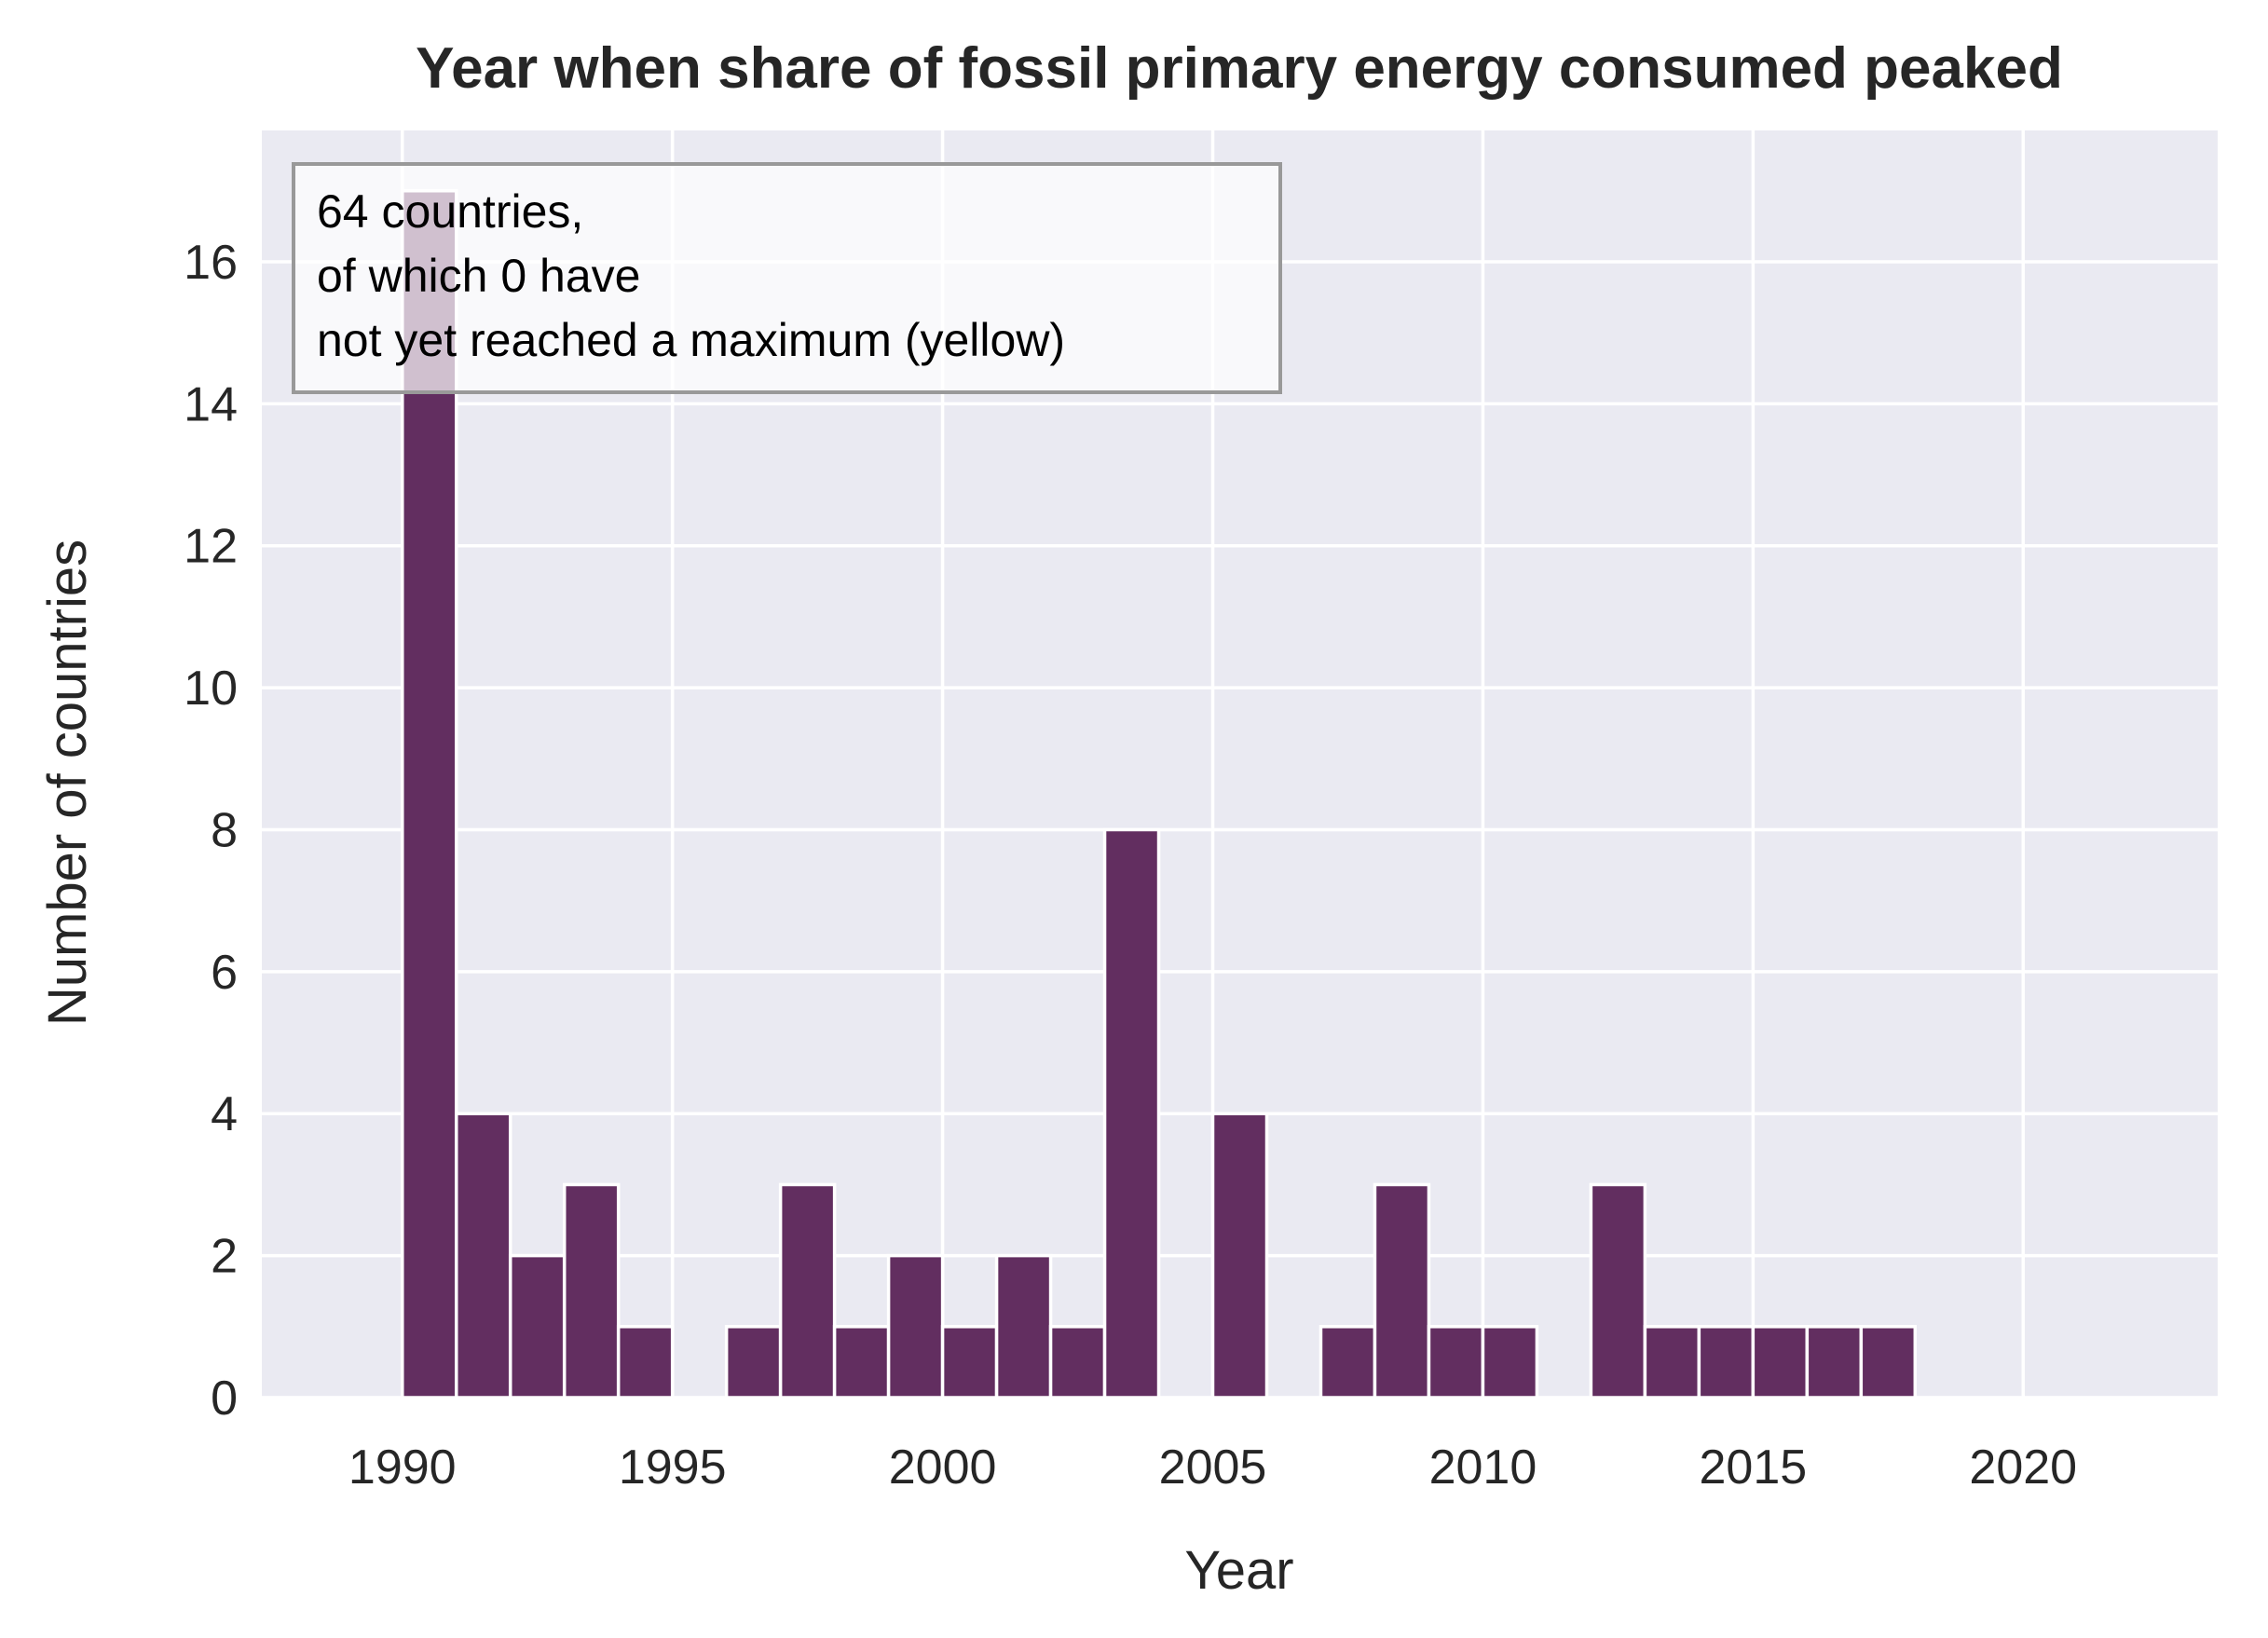 The image size is (2268, 1638). I want to click on y-axis-ticks: 0 2 4 6 8 10 12 14 16, so click(211, 831).